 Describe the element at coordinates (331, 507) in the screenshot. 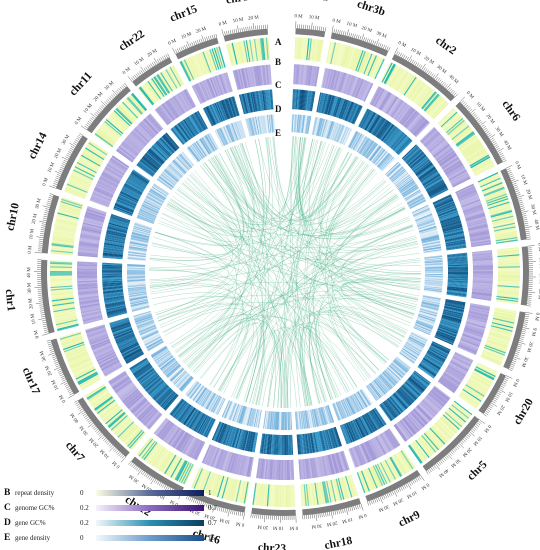

I see `ideogram-chr18` at that location.